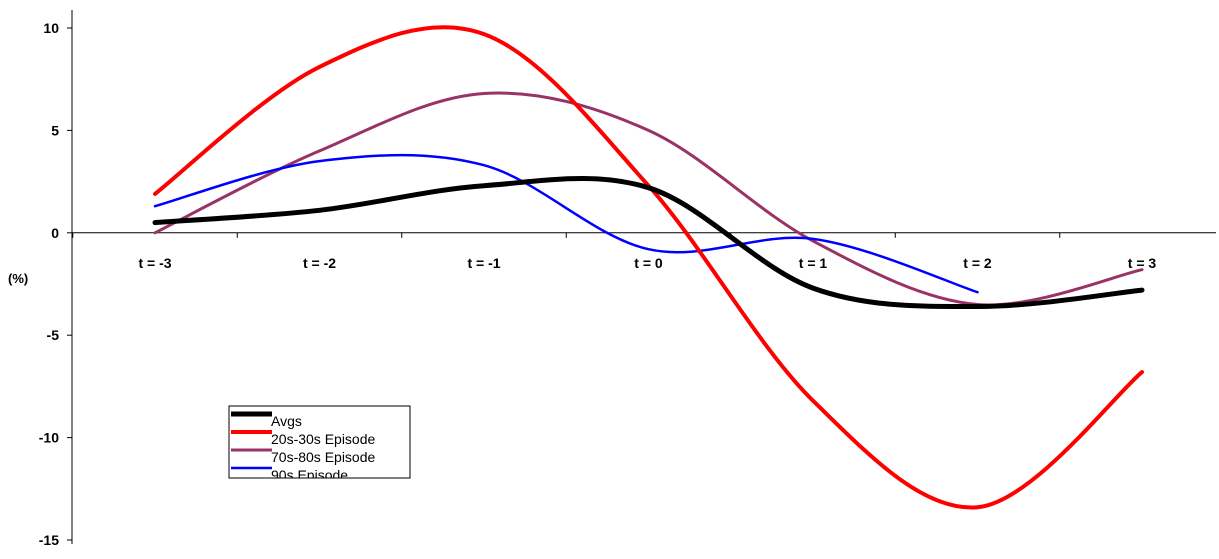 The width and height of the screenshot is (1219, 559). Describe the element at coordinates (1142, 263) in the screenshot. I see `x-tick-label: t = 3` at that location.